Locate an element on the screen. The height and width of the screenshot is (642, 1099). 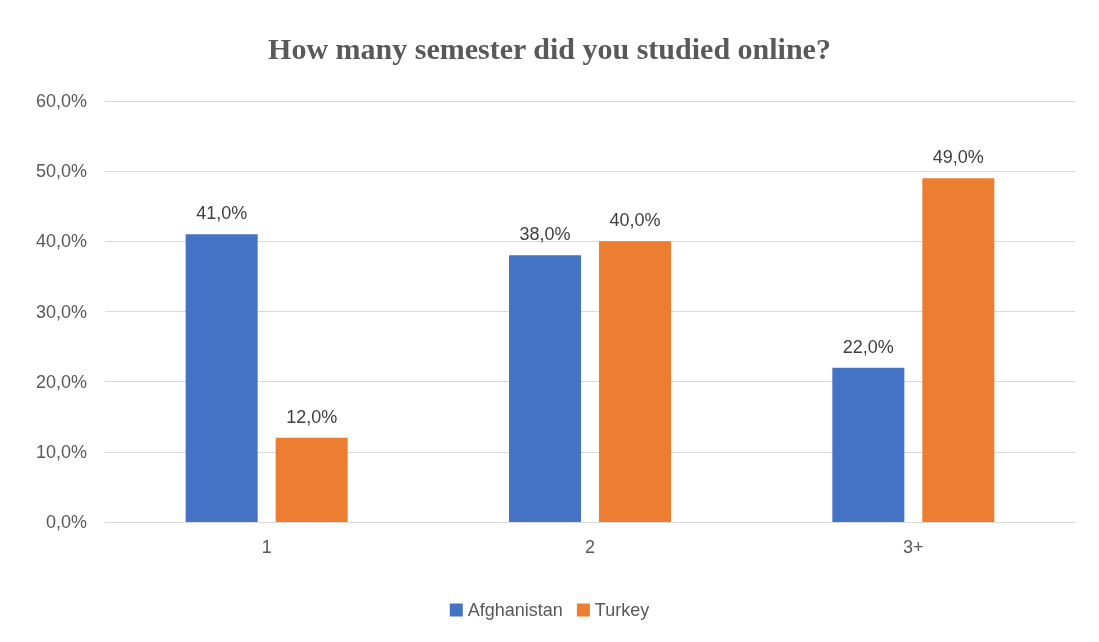
y-tick-label: 20,0% is located at coordinates (61, 381).